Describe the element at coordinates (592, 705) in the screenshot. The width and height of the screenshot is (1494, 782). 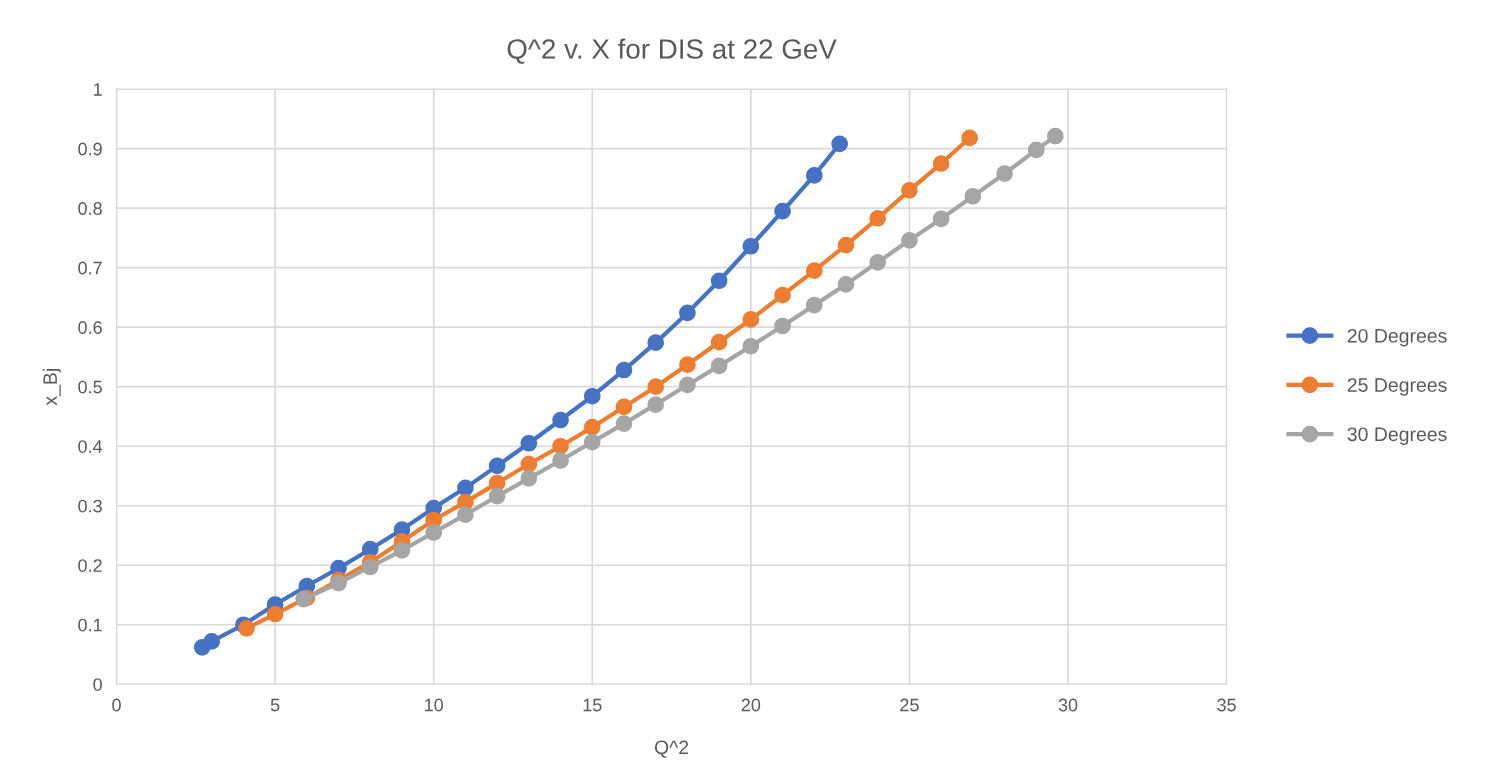
I see `x-tick-label: 15` at that location.